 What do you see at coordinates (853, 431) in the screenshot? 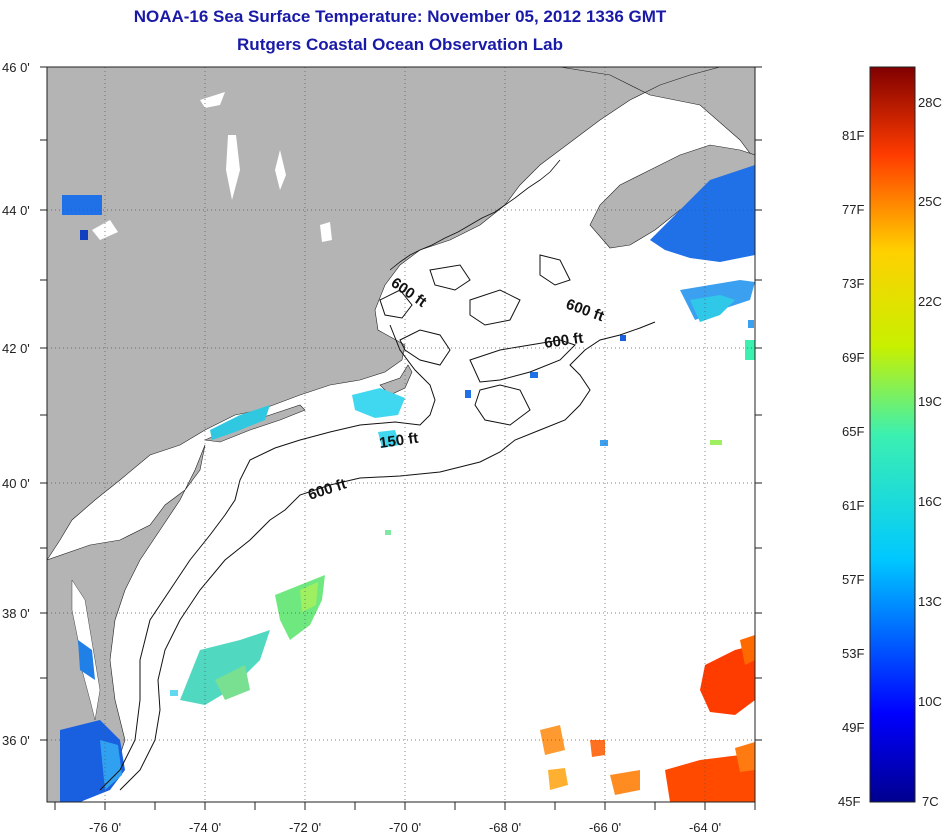
I see `colorbar-f-65: 65F` at bounding box center [853, 431].